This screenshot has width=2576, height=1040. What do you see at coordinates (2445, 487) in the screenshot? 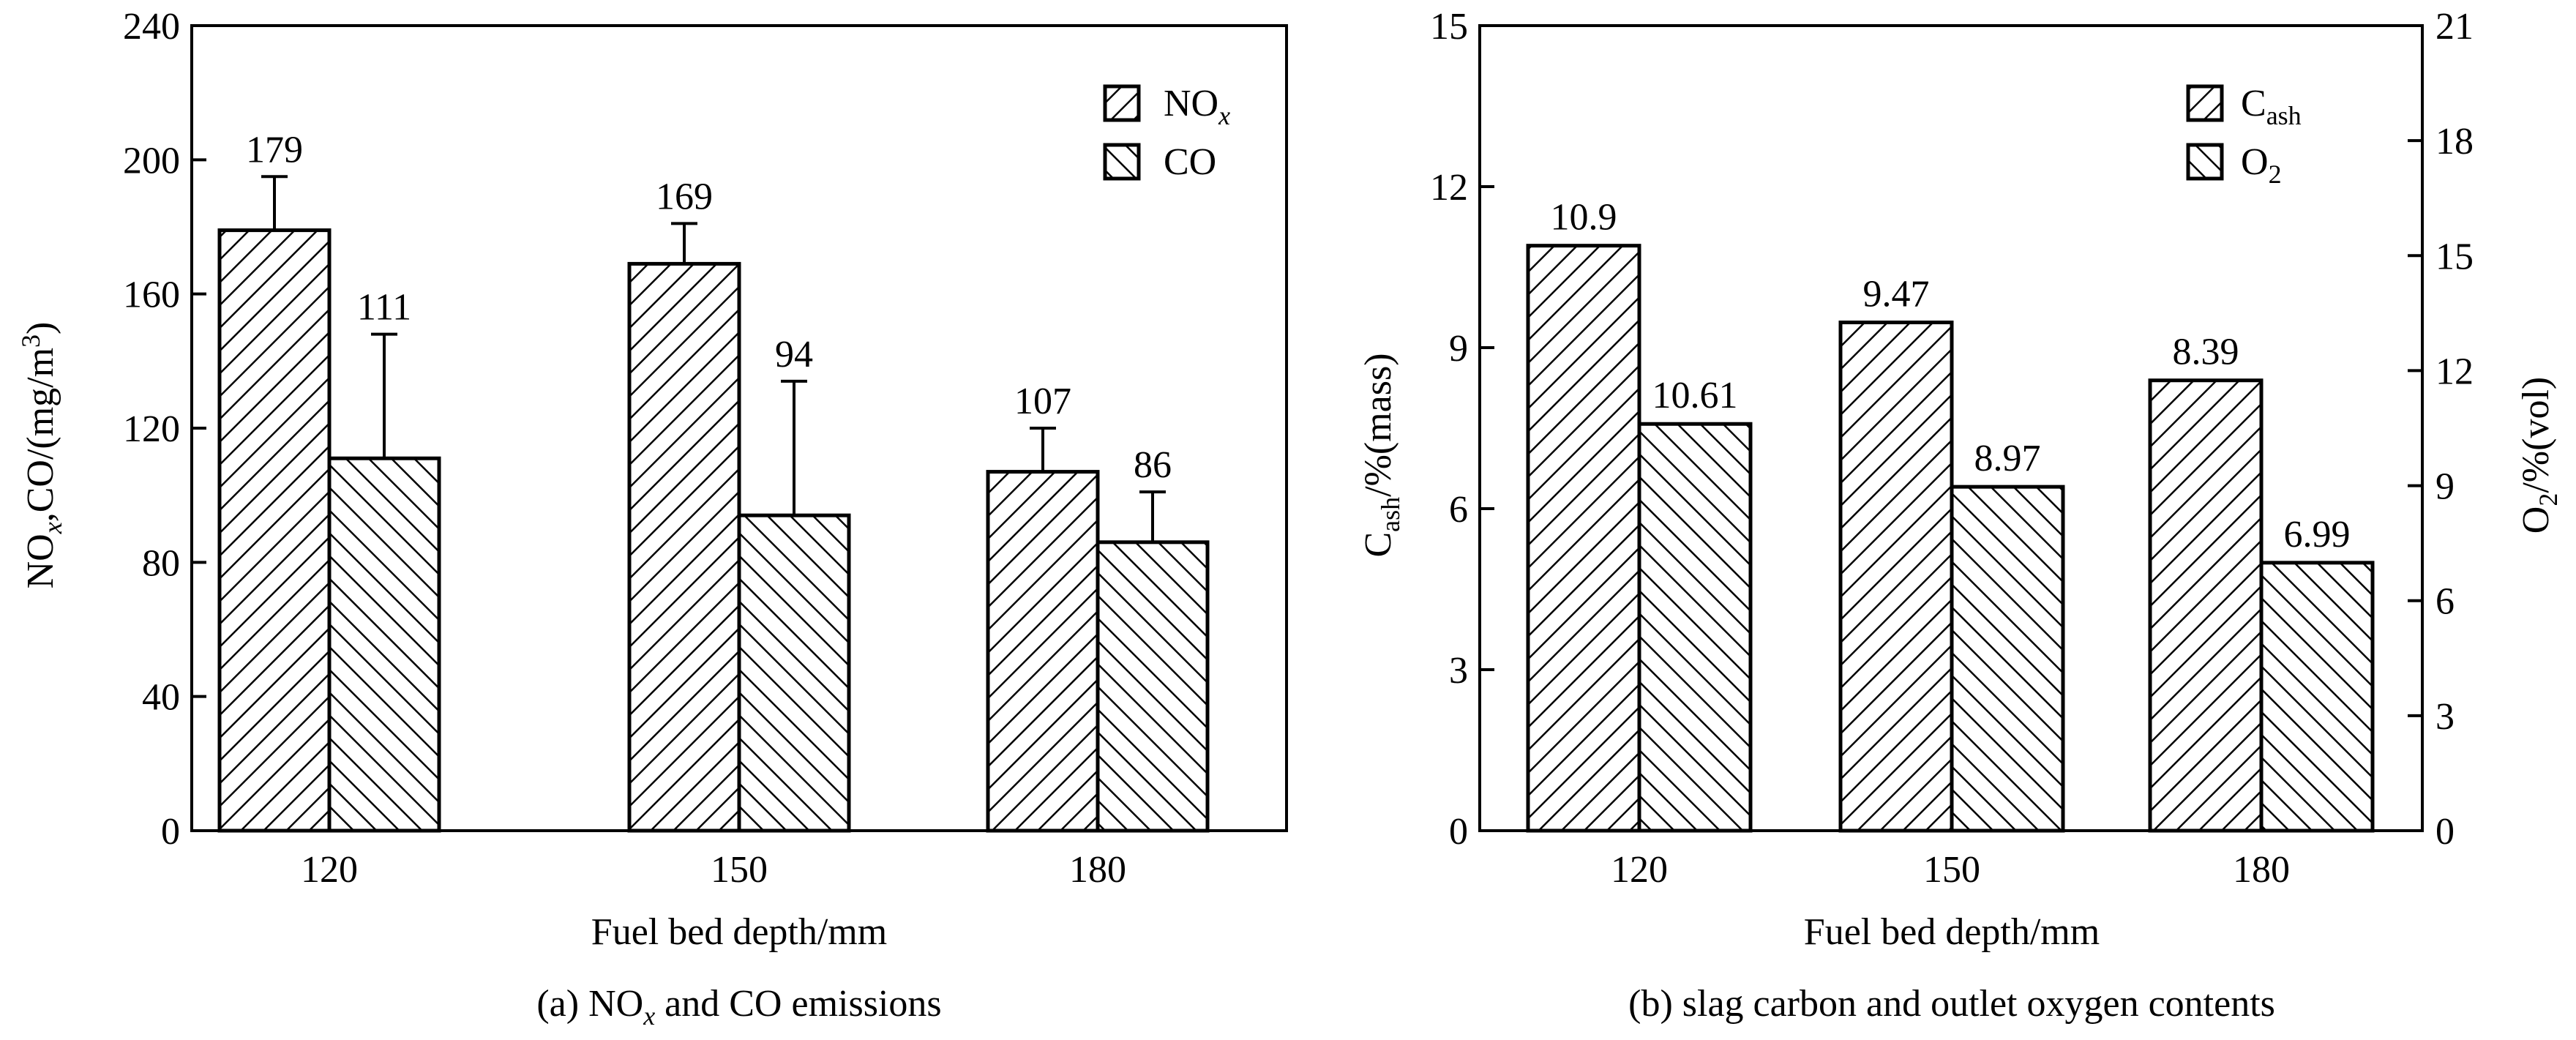
I see `y-right-tick-label: 9` at bounding box center [2445, 487].